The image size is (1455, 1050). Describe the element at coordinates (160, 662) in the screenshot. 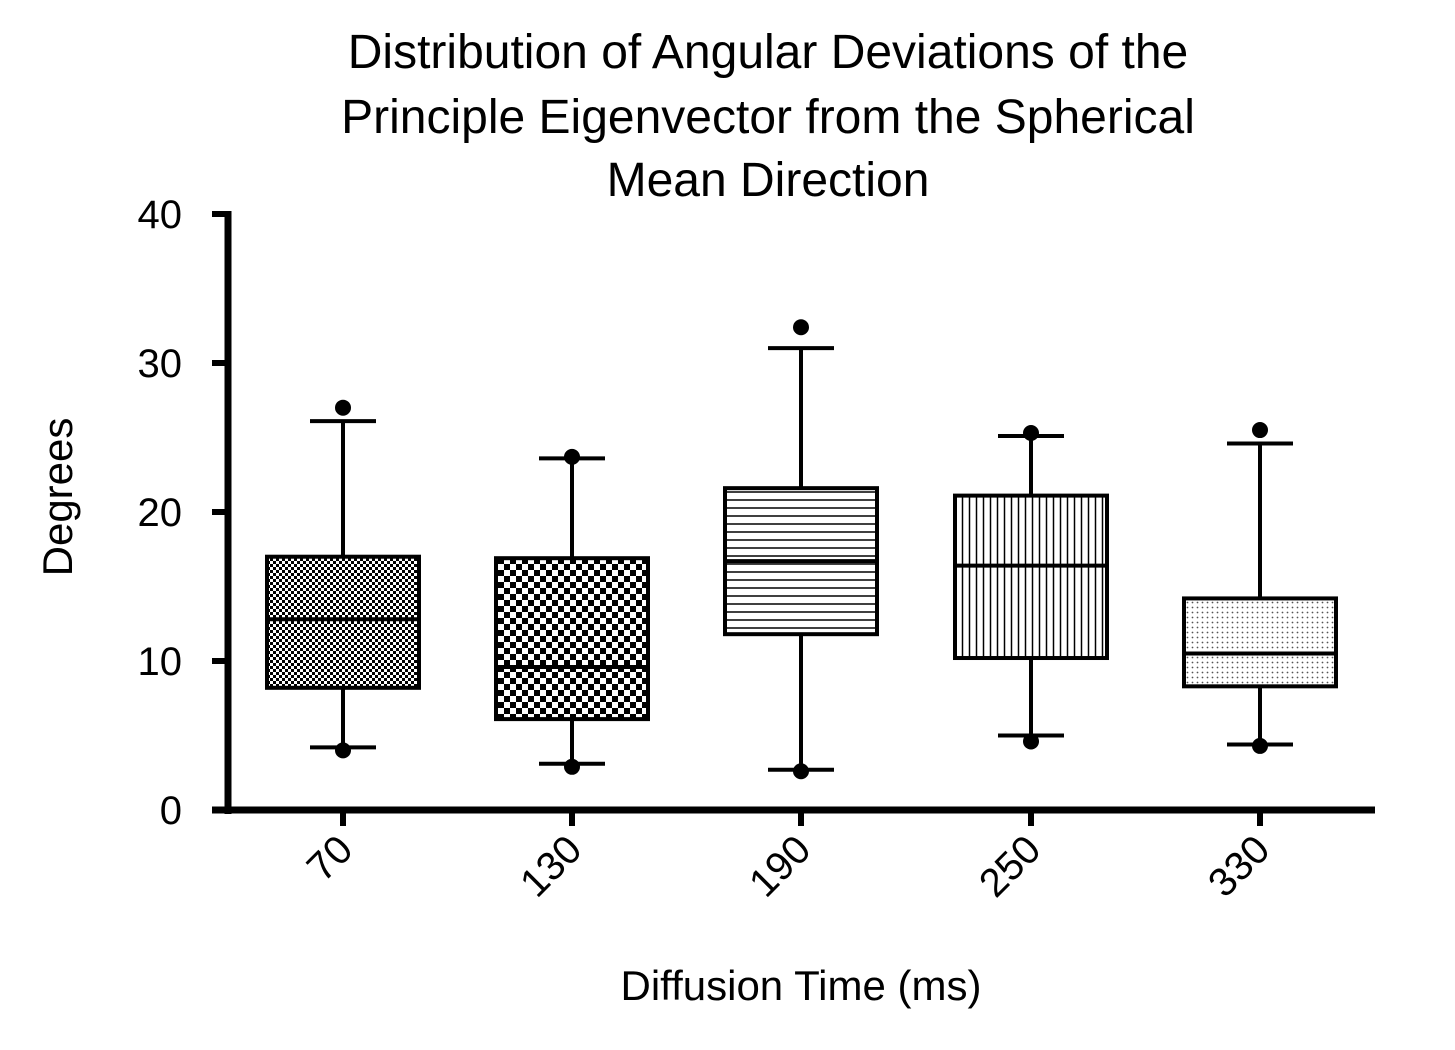

I see `y-tick-label: 10` at that location.